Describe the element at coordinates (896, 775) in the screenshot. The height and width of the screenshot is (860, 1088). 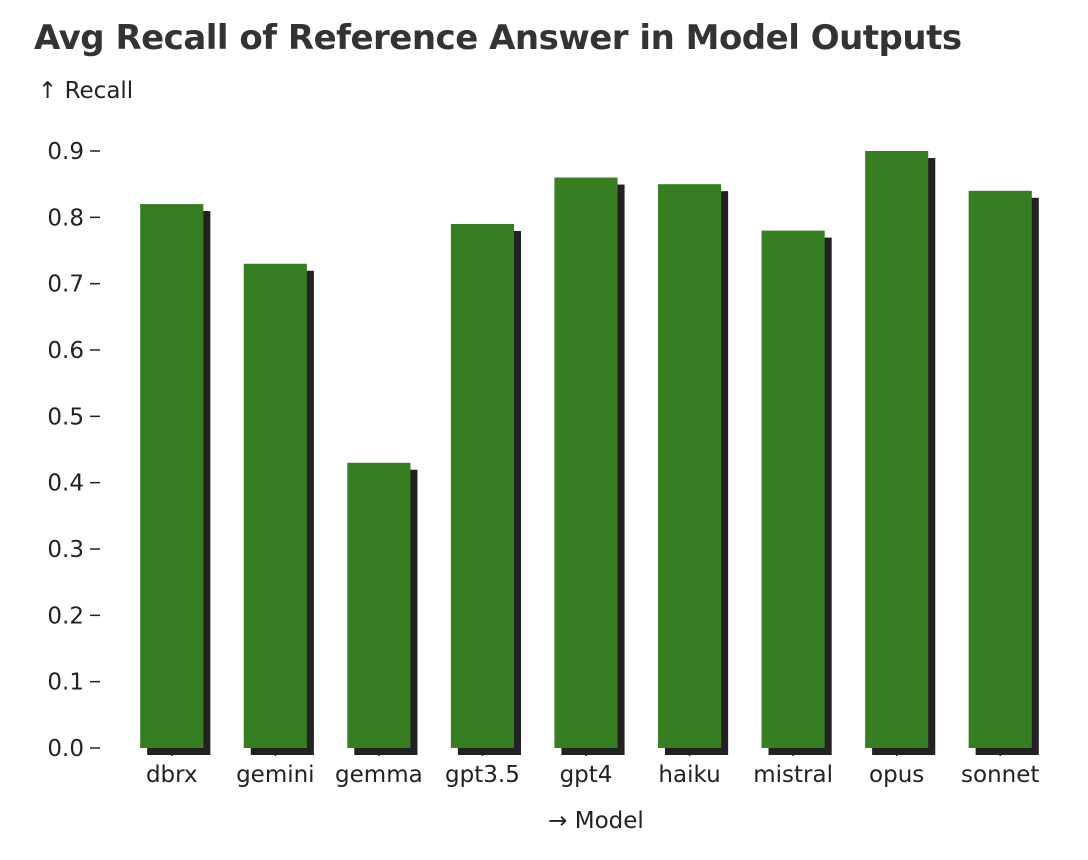
I see `x-tick-label: opus` at that location.